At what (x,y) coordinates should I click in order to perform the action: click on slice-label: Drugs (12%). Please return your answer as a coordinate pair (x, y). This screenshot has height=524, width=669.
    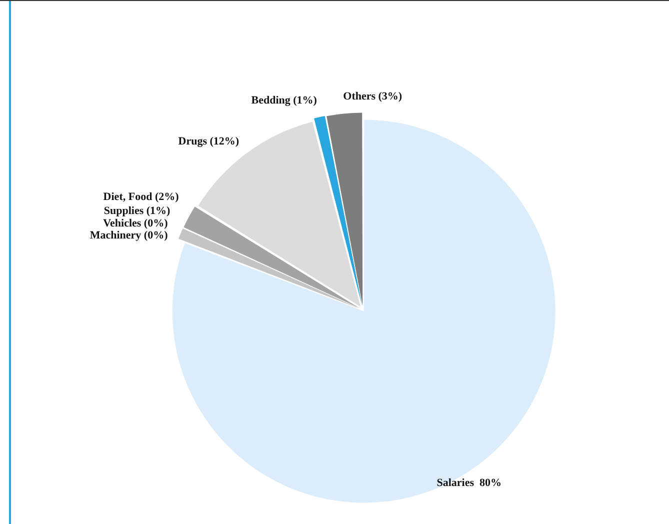
    Looking at the image, I should click on (209, 142).